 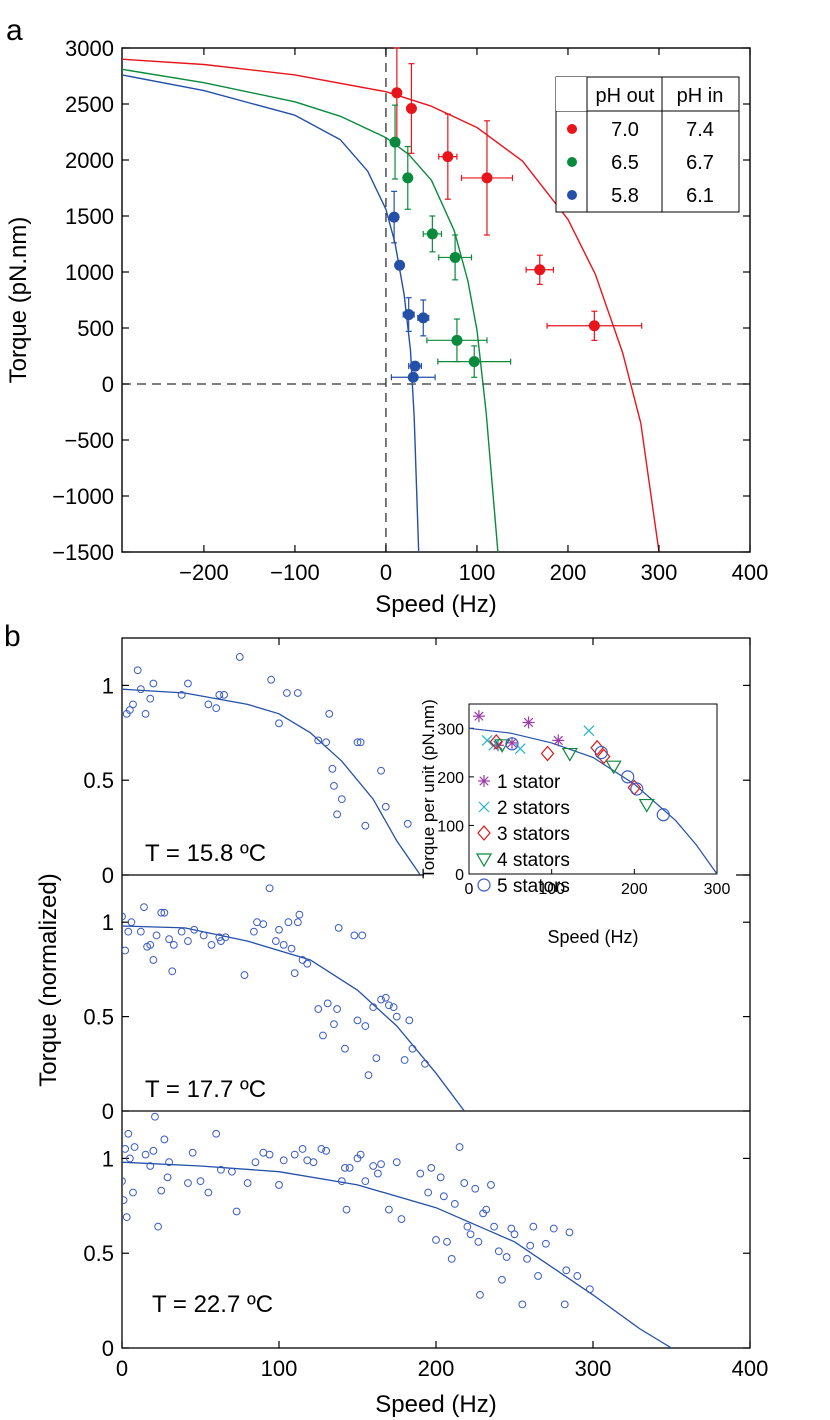 I want to click on panel-a-legend: pH out pH in 7.0 7.4 6.5 6.7 5.8 6.1, so click(x=647, y=144).